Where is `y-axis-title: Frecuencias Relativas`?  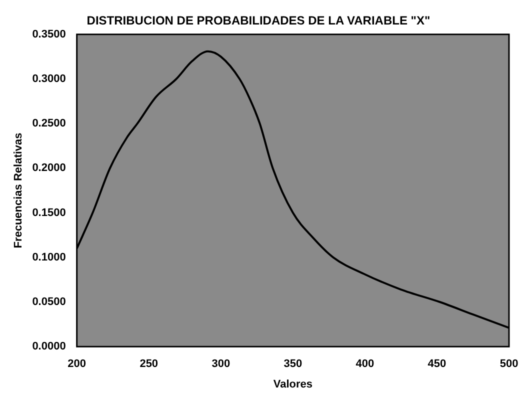
y-axis-title: Frecuencias Relativas is located at coordinates (18, 190).